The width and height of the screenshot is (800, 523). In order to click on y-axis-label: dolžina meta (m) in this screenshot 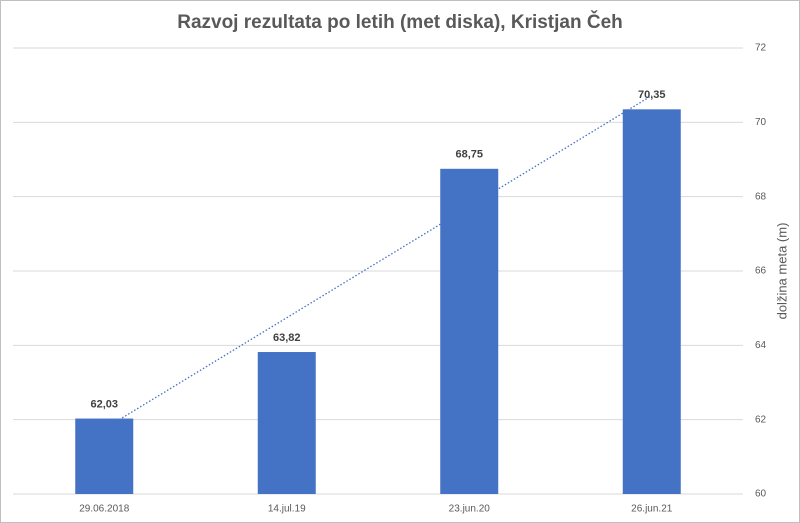, I will do `click(781, 271)`.